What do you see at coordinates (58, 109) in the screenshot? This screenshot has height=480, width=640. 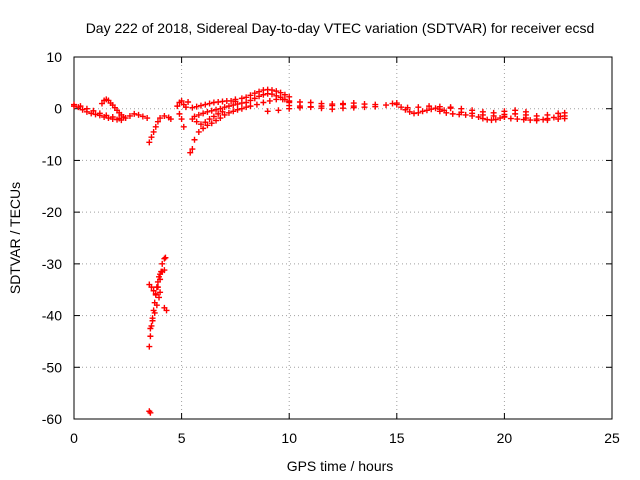 I see `y-tick-label: 0` at bounding box center [58, 109].